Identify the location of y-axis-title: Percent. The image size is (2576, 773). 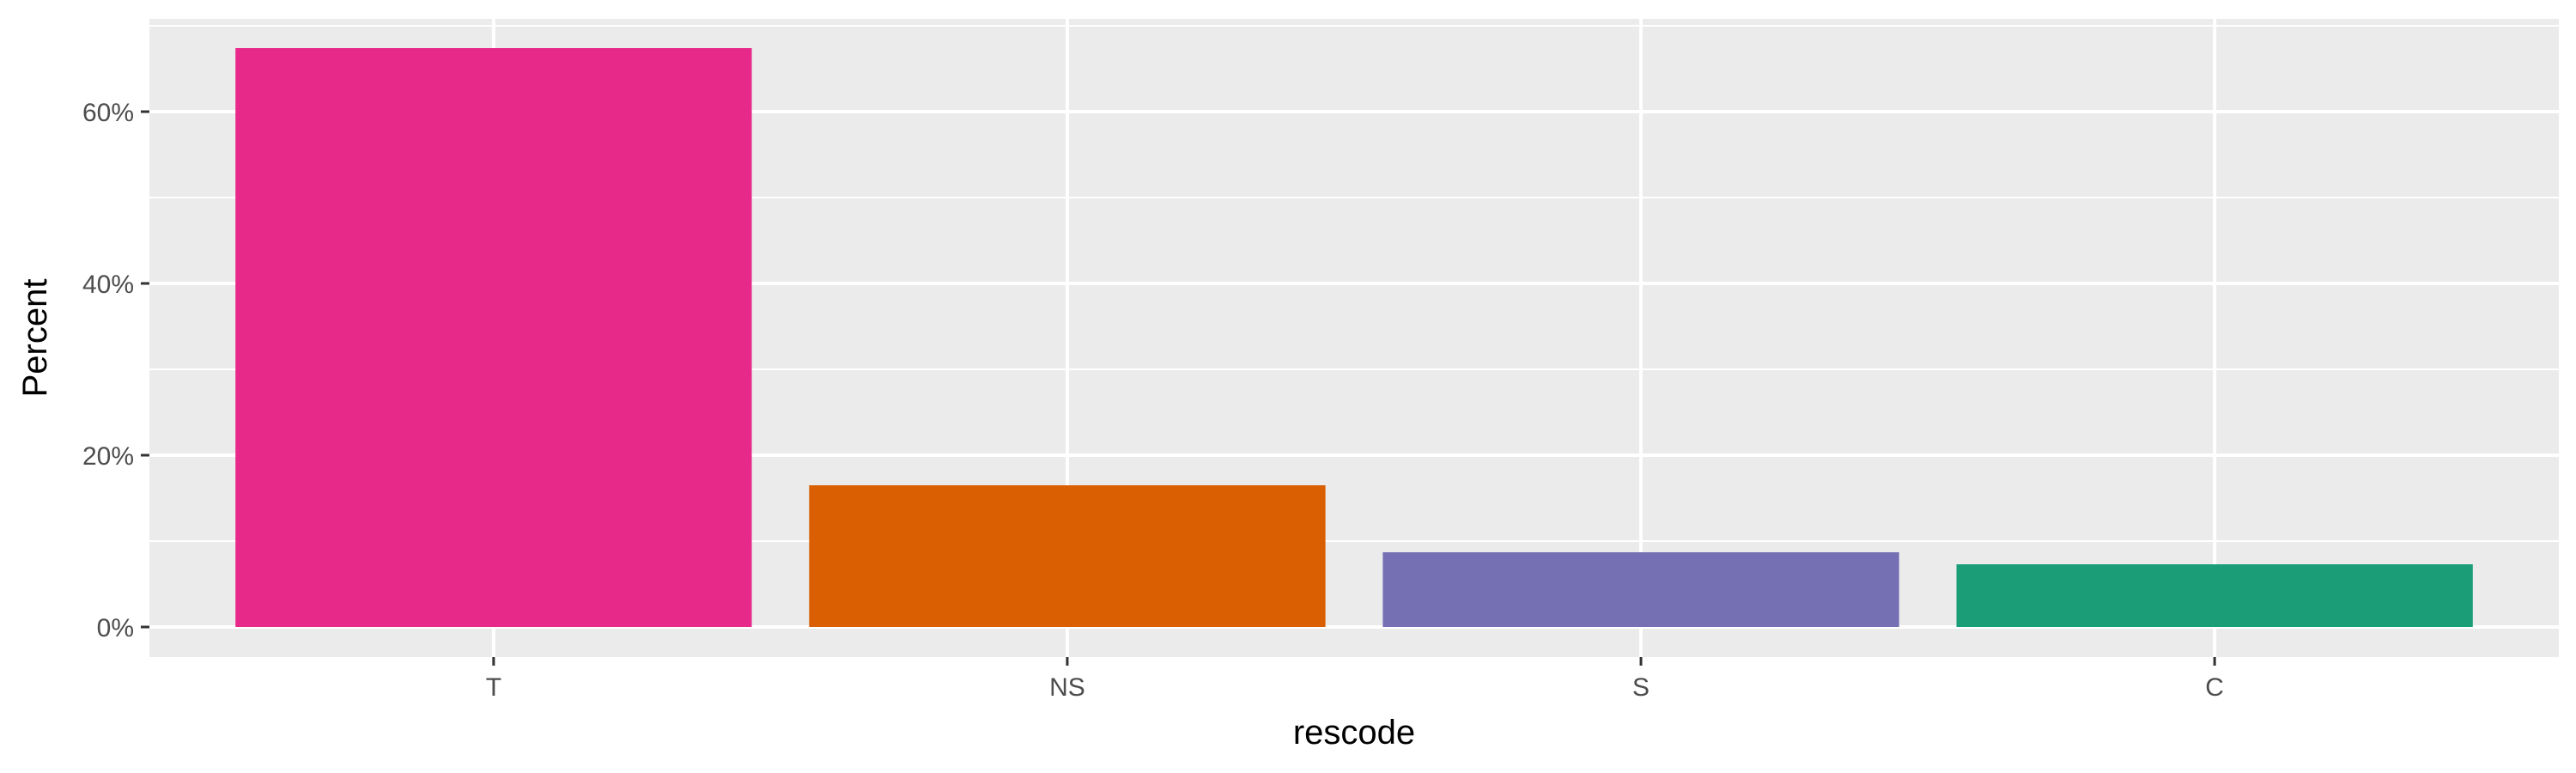
(35, 338).